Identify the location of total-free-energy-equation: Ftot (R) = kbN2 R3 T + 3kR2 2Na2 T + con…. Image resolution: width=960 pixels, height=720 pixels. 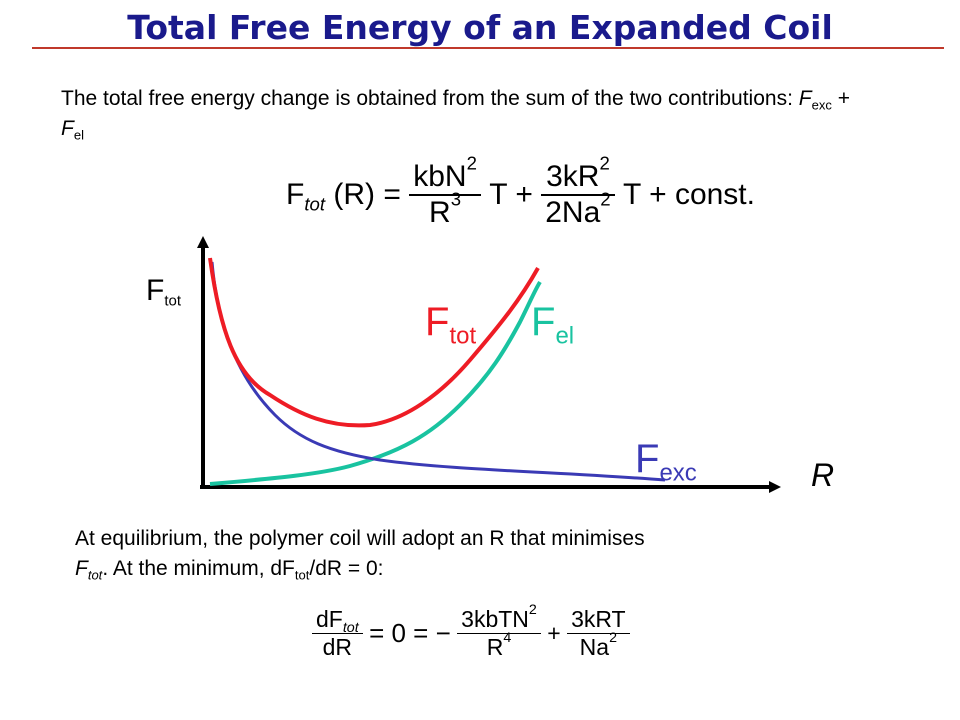
(520, 191).